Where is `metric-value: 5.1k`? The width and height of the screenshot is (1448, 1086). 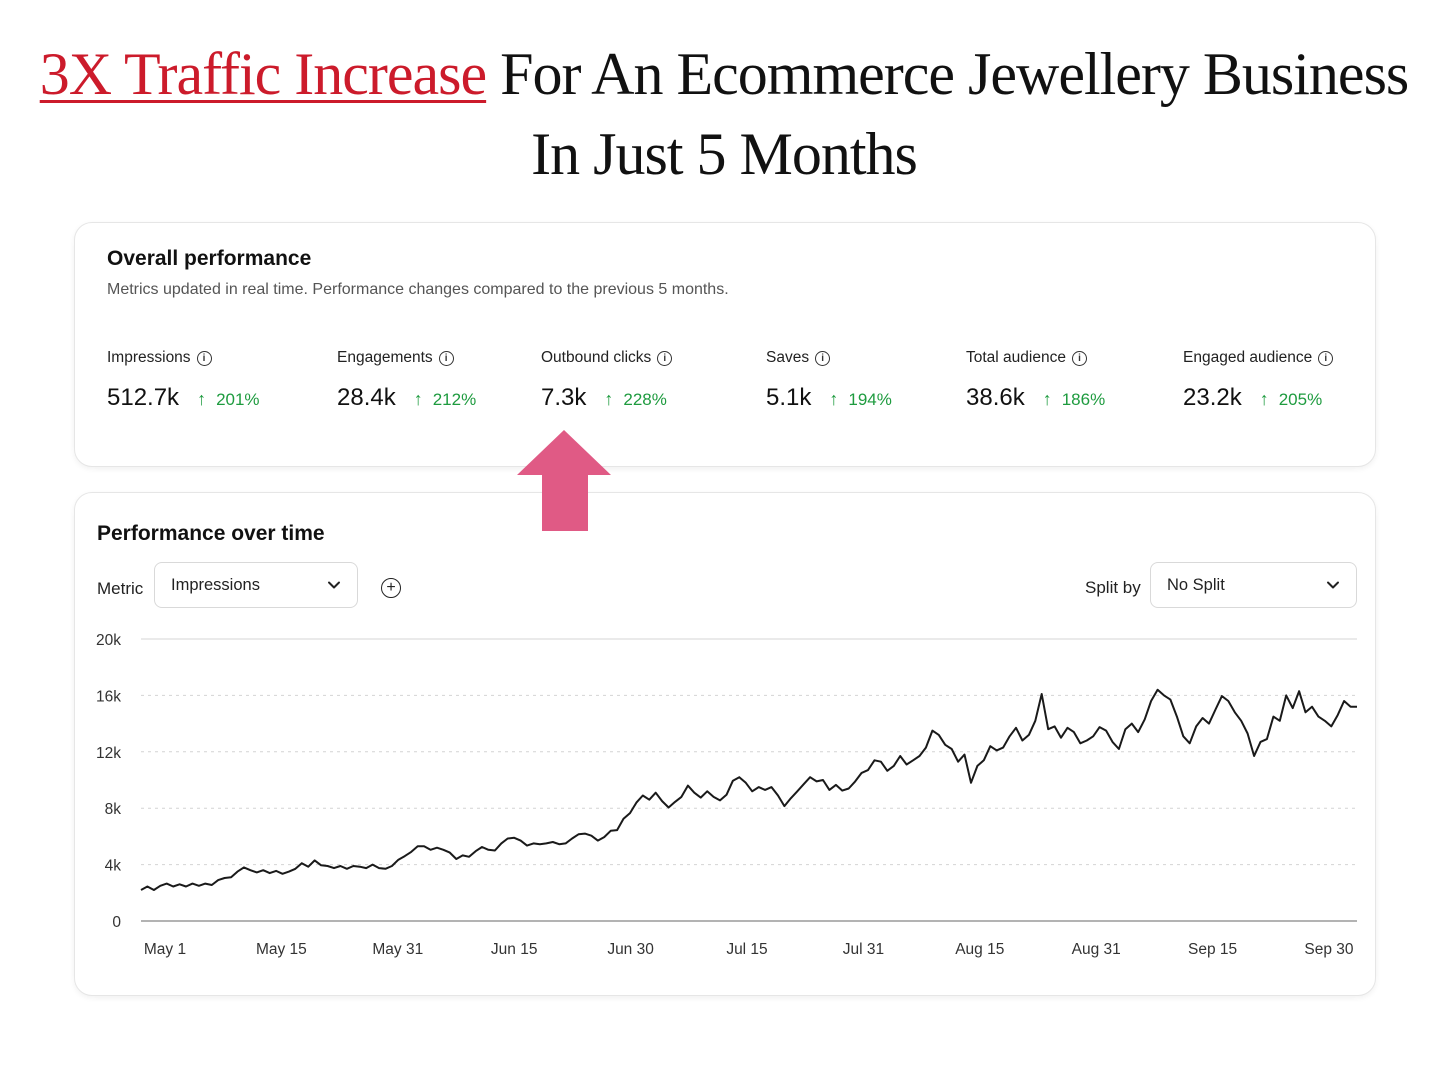
metric-value: 5.1k is located at coordinates (789, 397).